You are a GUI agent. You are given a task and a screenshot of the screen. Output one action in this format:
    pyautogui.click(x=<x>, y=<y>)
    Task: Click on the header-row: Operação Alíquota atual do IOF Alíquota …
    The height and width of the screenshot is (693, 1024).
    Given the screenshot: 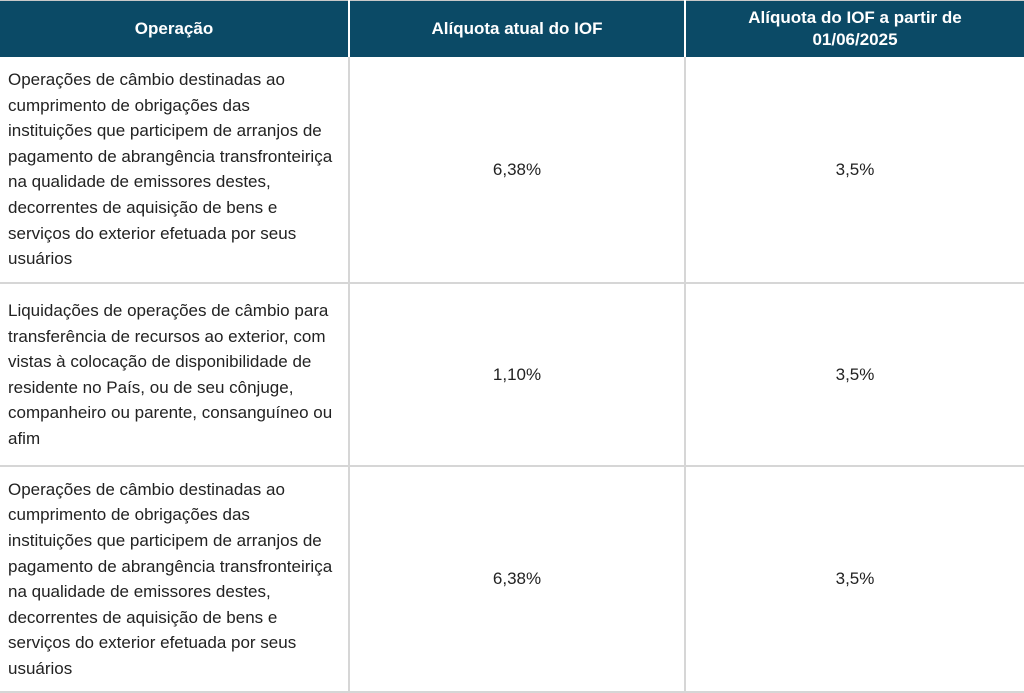 What is the action you would take?
    pyautogui.click(x=512, y=28)
    